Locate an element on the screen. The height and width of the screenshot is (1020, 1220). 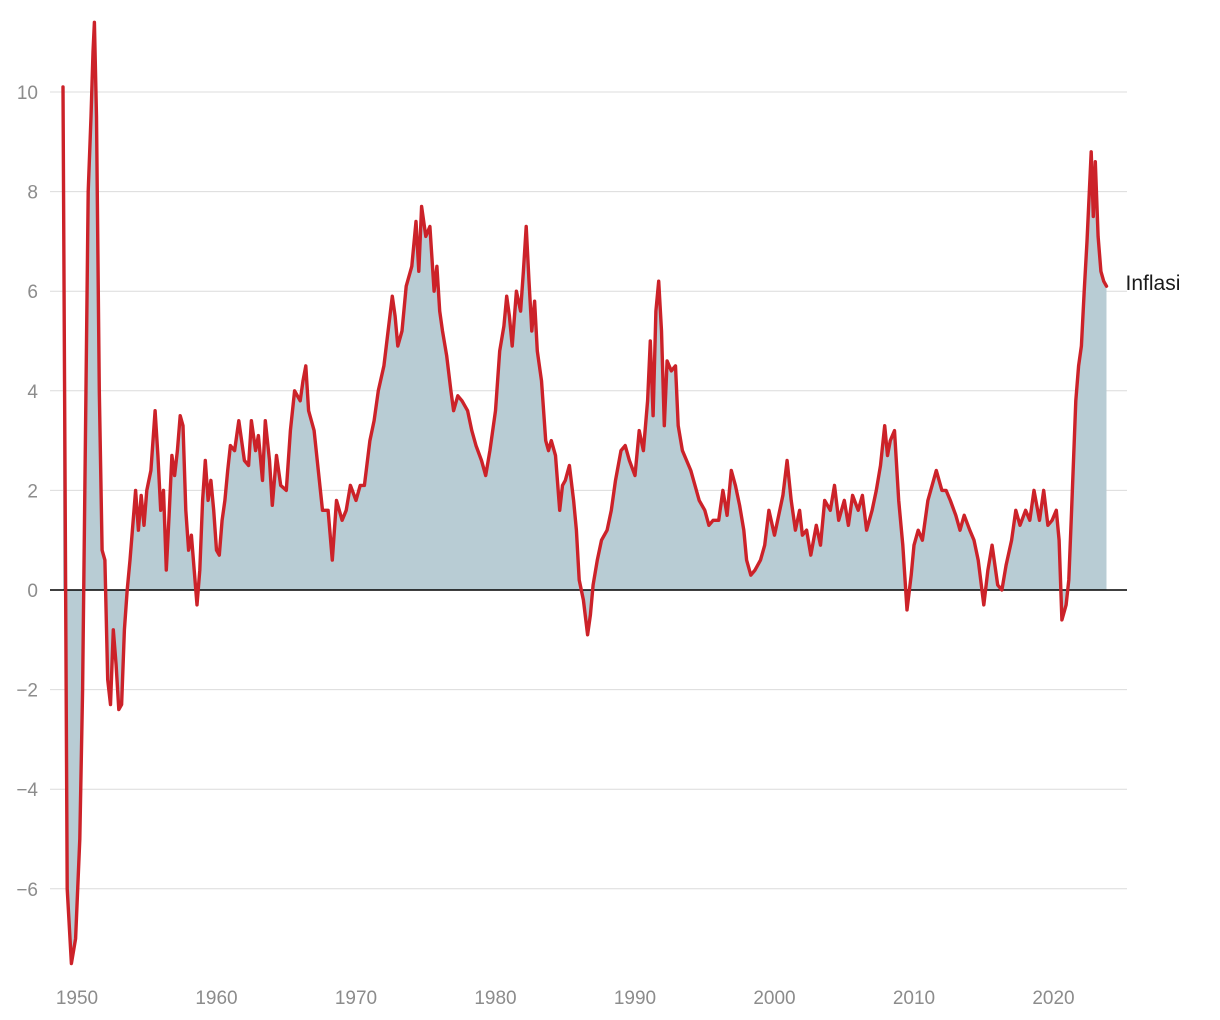
x-tick-label: 1950 is located at coordinates (77, 998).